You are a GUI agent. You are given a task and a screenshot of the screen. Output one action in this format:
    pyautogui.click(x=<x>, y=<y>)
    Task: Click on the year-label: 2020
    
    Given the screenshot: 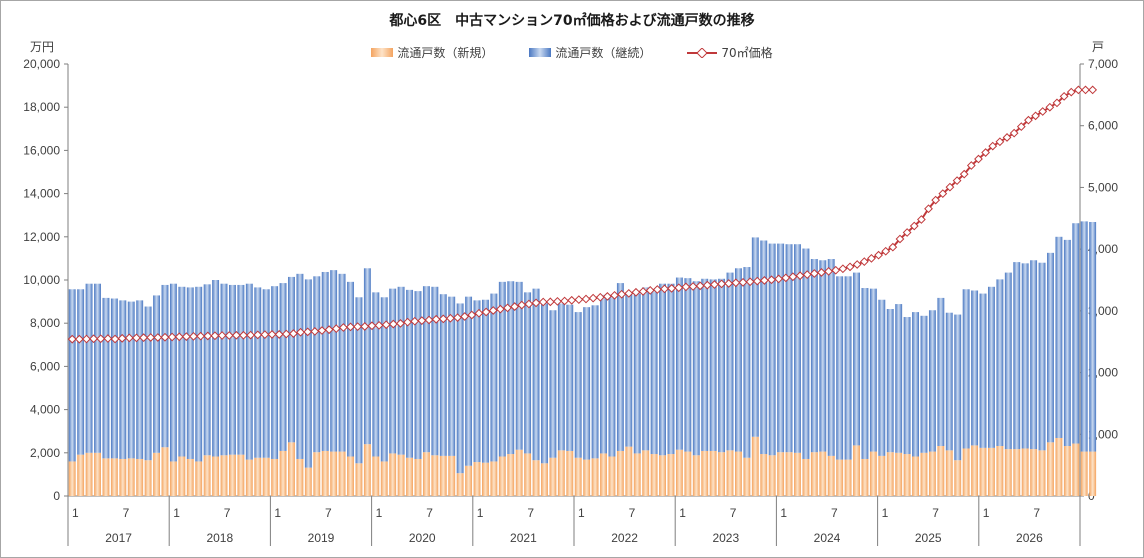 What is the action you would take?
    pyautogui.click(x=422, y=538)
    